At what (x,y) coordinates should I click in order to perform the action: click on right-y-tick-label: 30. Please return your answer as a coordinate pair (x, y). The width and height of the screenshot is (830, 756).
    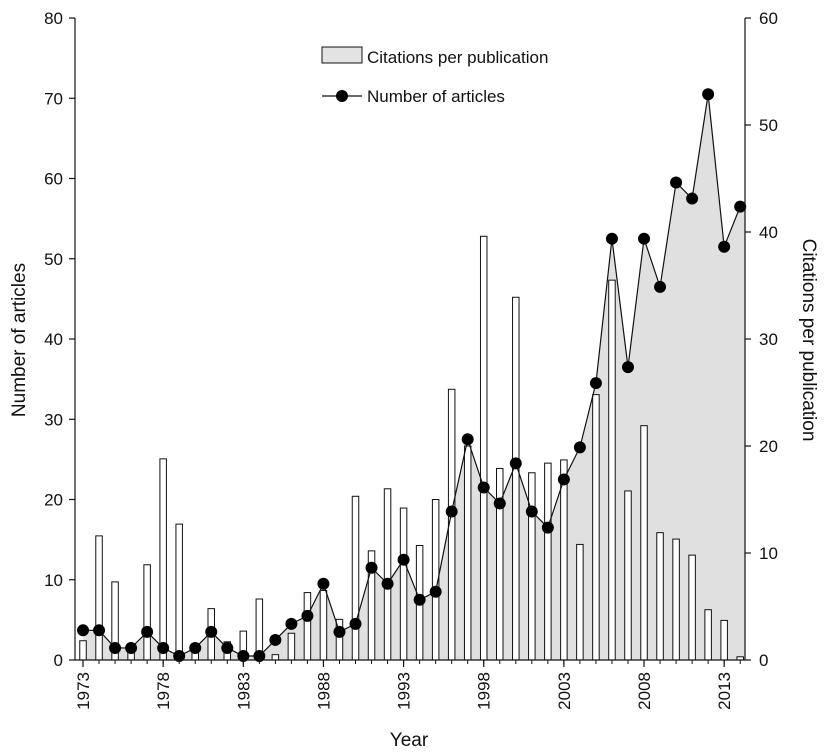
    Looking at the image, I should click on (768, 339).